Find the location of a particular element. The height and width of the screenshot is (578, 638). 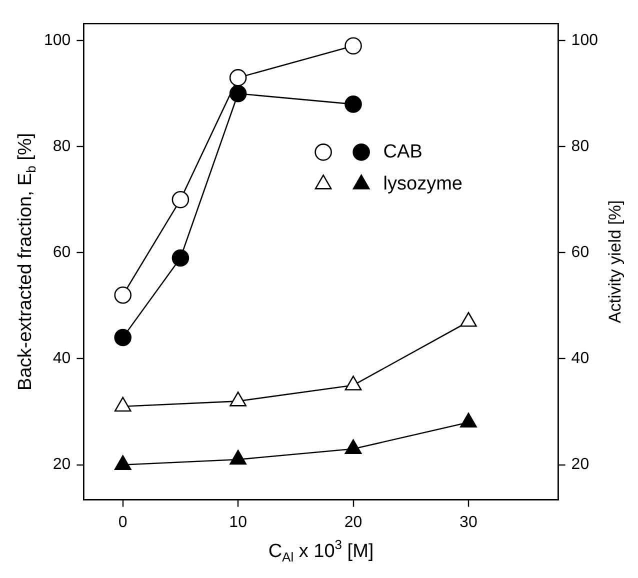

x-tick-label: 10 is located at coordinates (238, 522).